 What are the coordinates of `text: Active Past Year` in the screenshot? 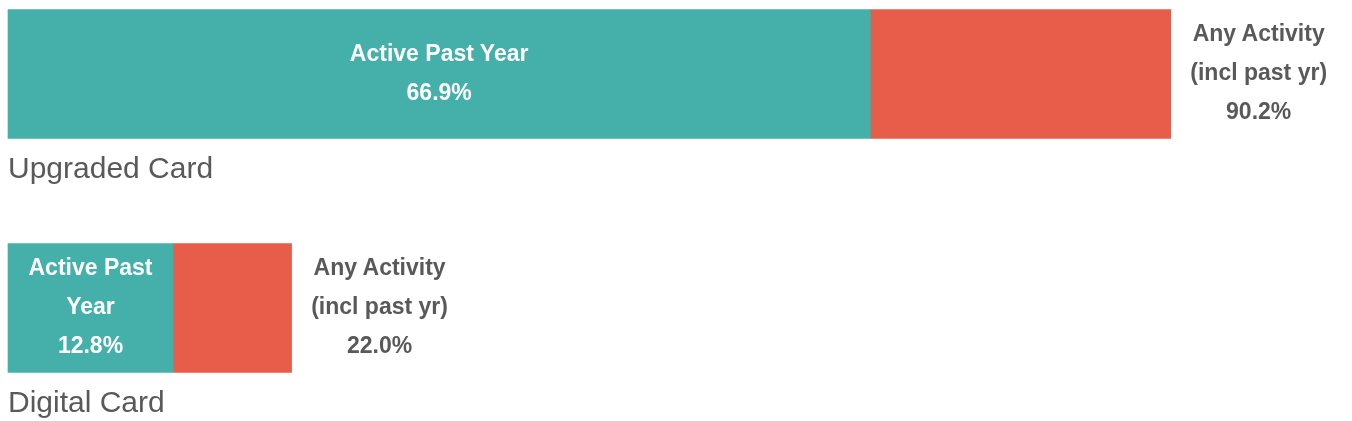 It's located at (439, 52).